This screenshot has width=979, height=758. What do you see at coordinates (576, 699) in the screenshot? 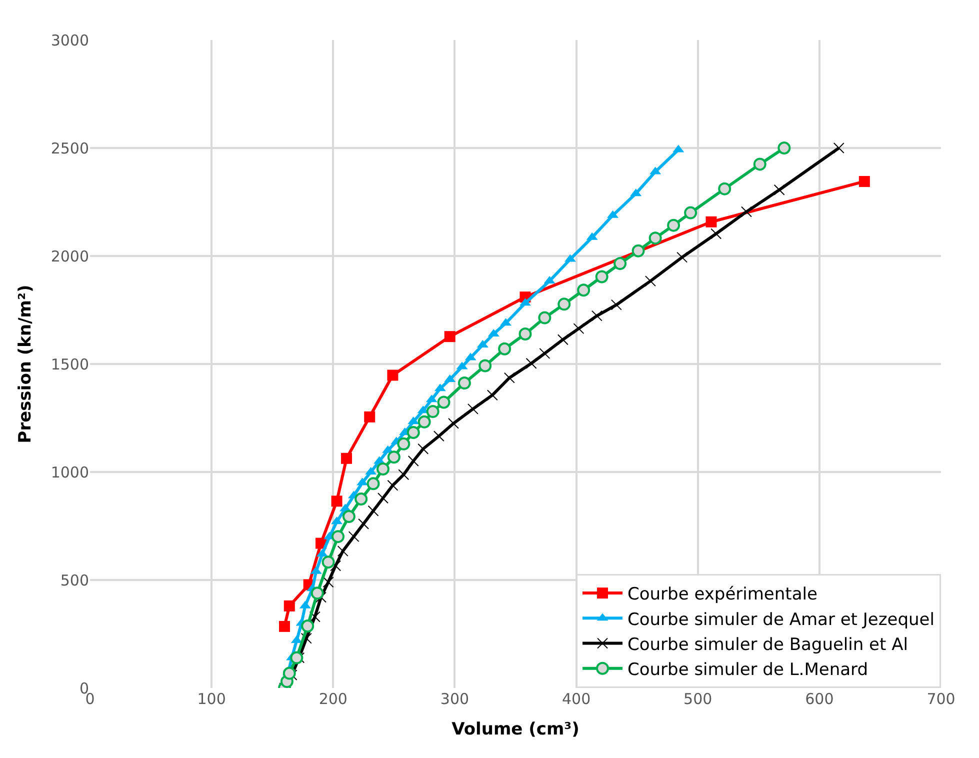
I see `x-tick-label: 400` at bounding box center [576, 699].